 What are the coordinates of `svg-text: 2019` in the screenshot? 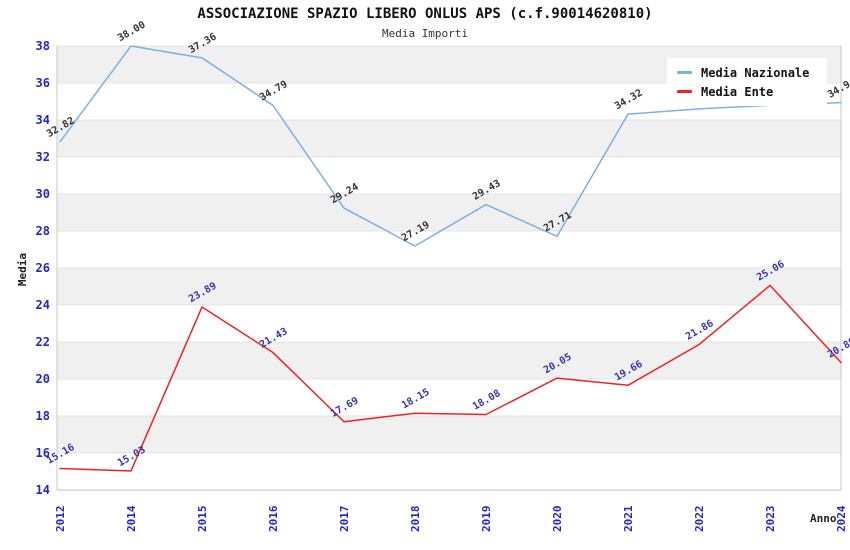 It's located at (486, 519).